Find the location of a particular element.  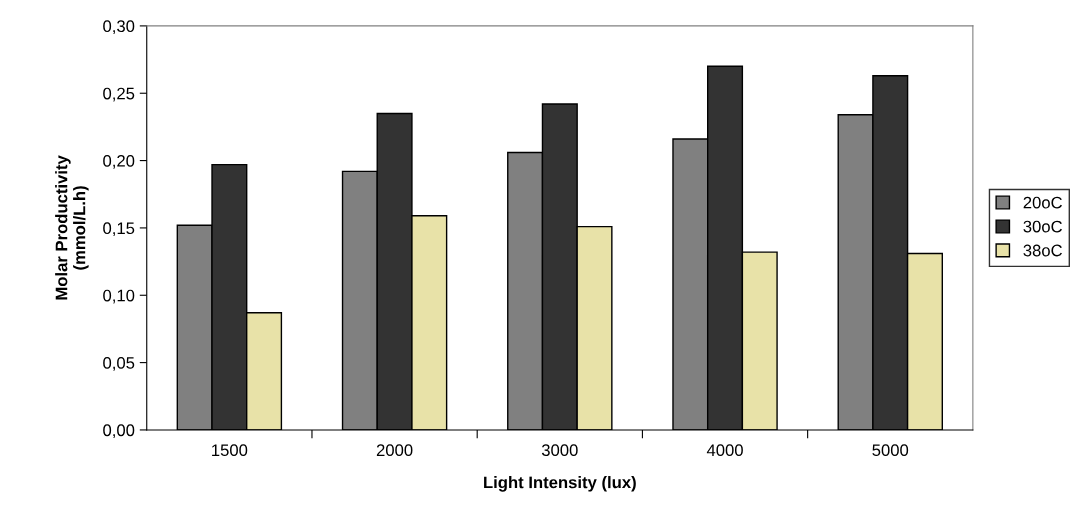

legend-label: 38oC is located at coordinates (1042, 250).